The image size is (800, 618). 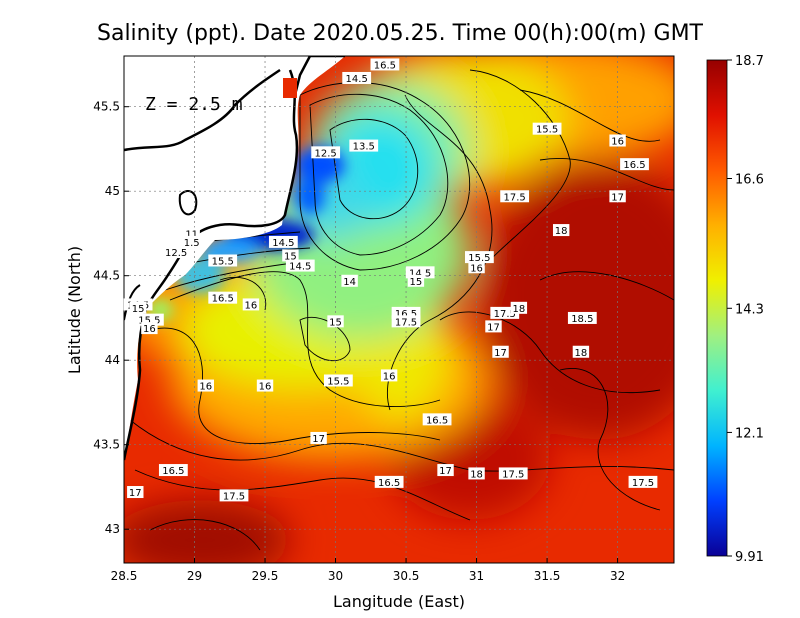 I want to click on x-tick-label: 29, so click(x=194, y=576).